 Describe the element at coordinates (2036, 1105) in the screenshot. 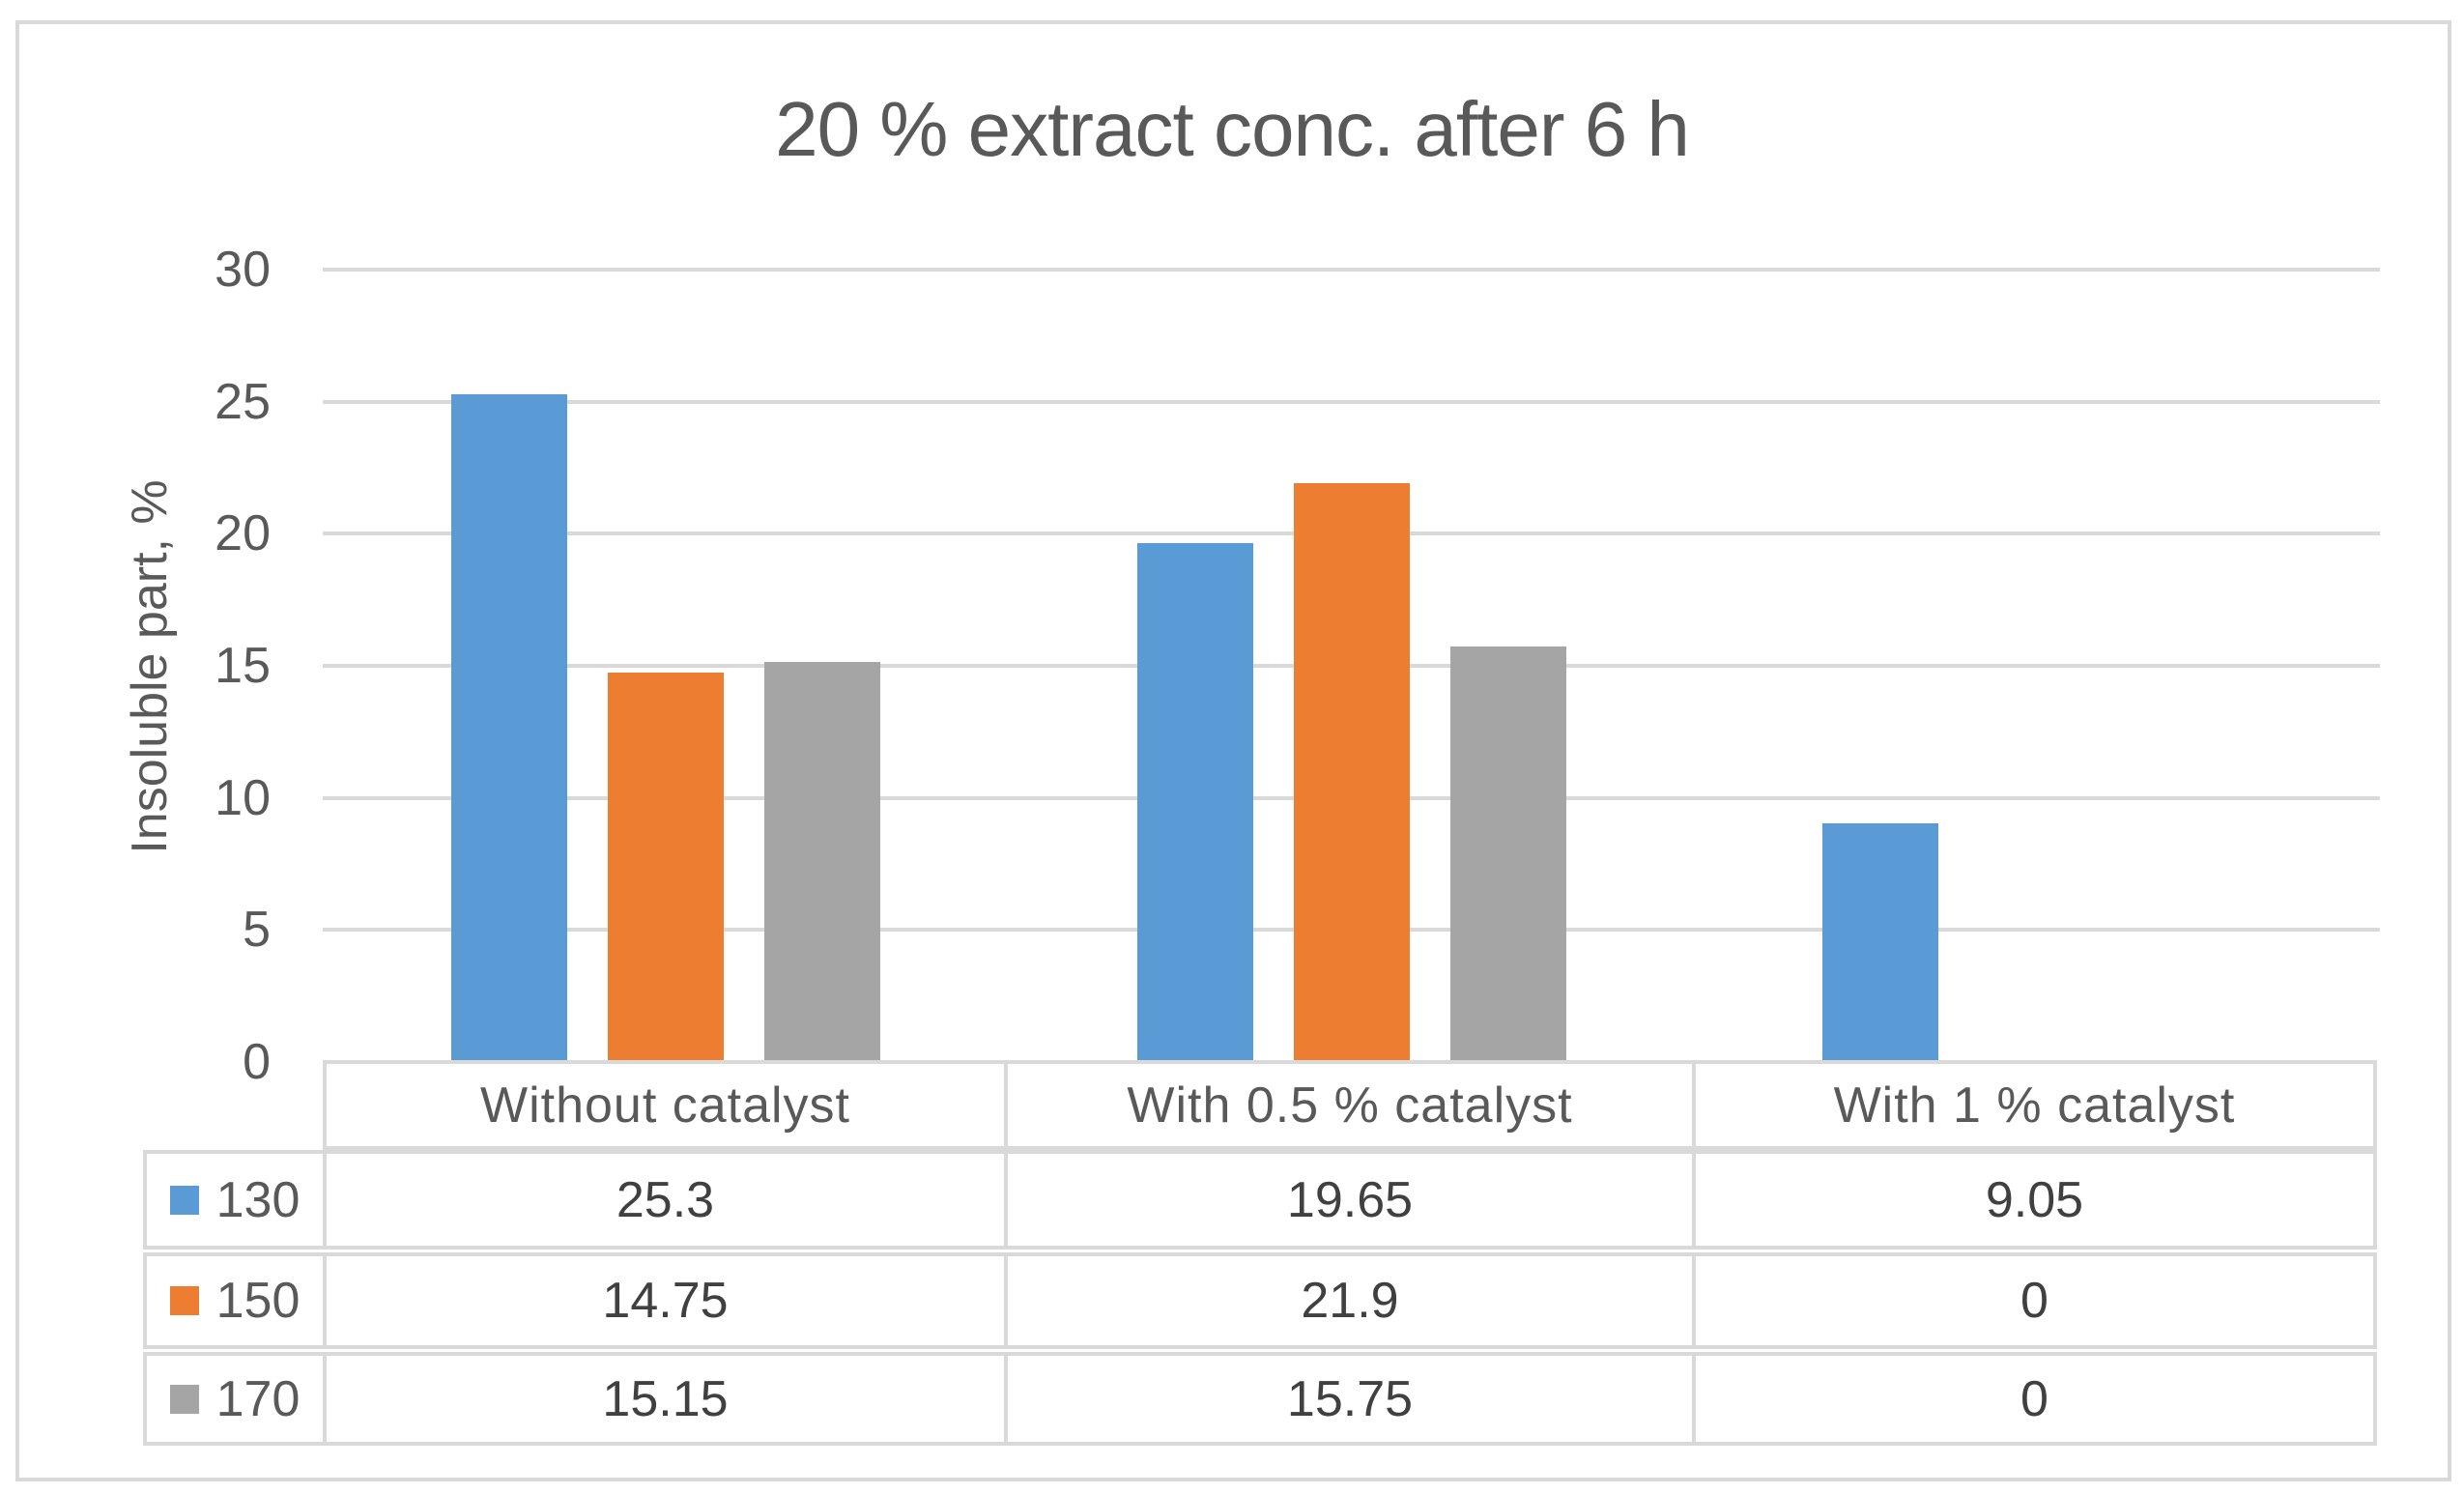

I see `table-header-cell: With 1 % catalyst` at that location.